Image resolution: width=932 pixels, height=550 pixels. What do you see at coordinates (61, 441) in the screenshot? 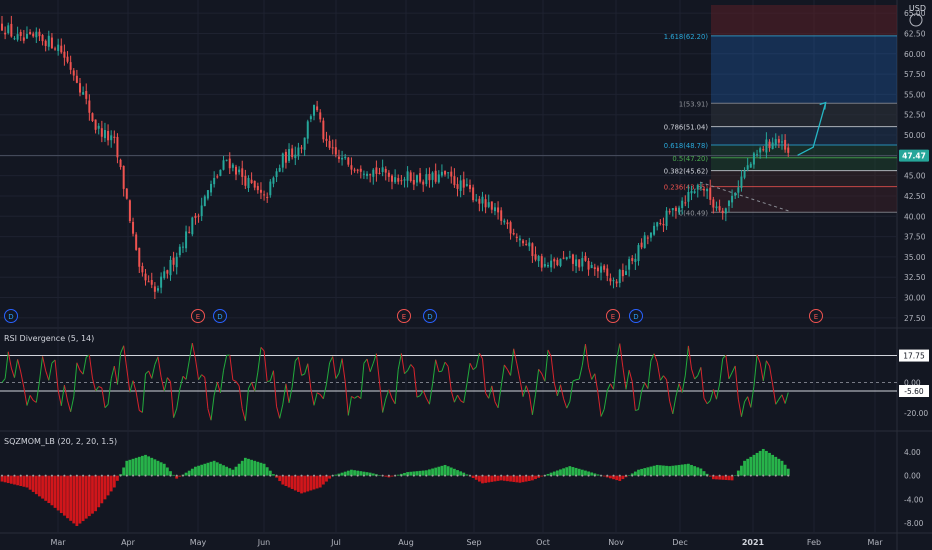
I see `momentum-pane-title: SQZMOM_LB (20, 2, 20, 1.5)` at bounding box center [61, 441].